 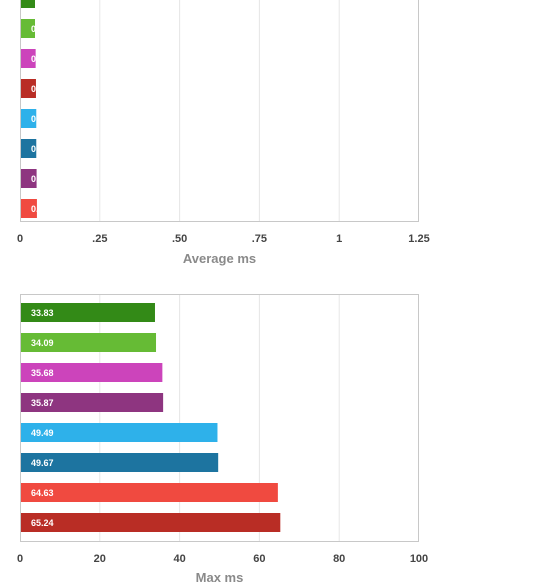 I want to click on x-tick-label: .75, so click(x=259, y=239).